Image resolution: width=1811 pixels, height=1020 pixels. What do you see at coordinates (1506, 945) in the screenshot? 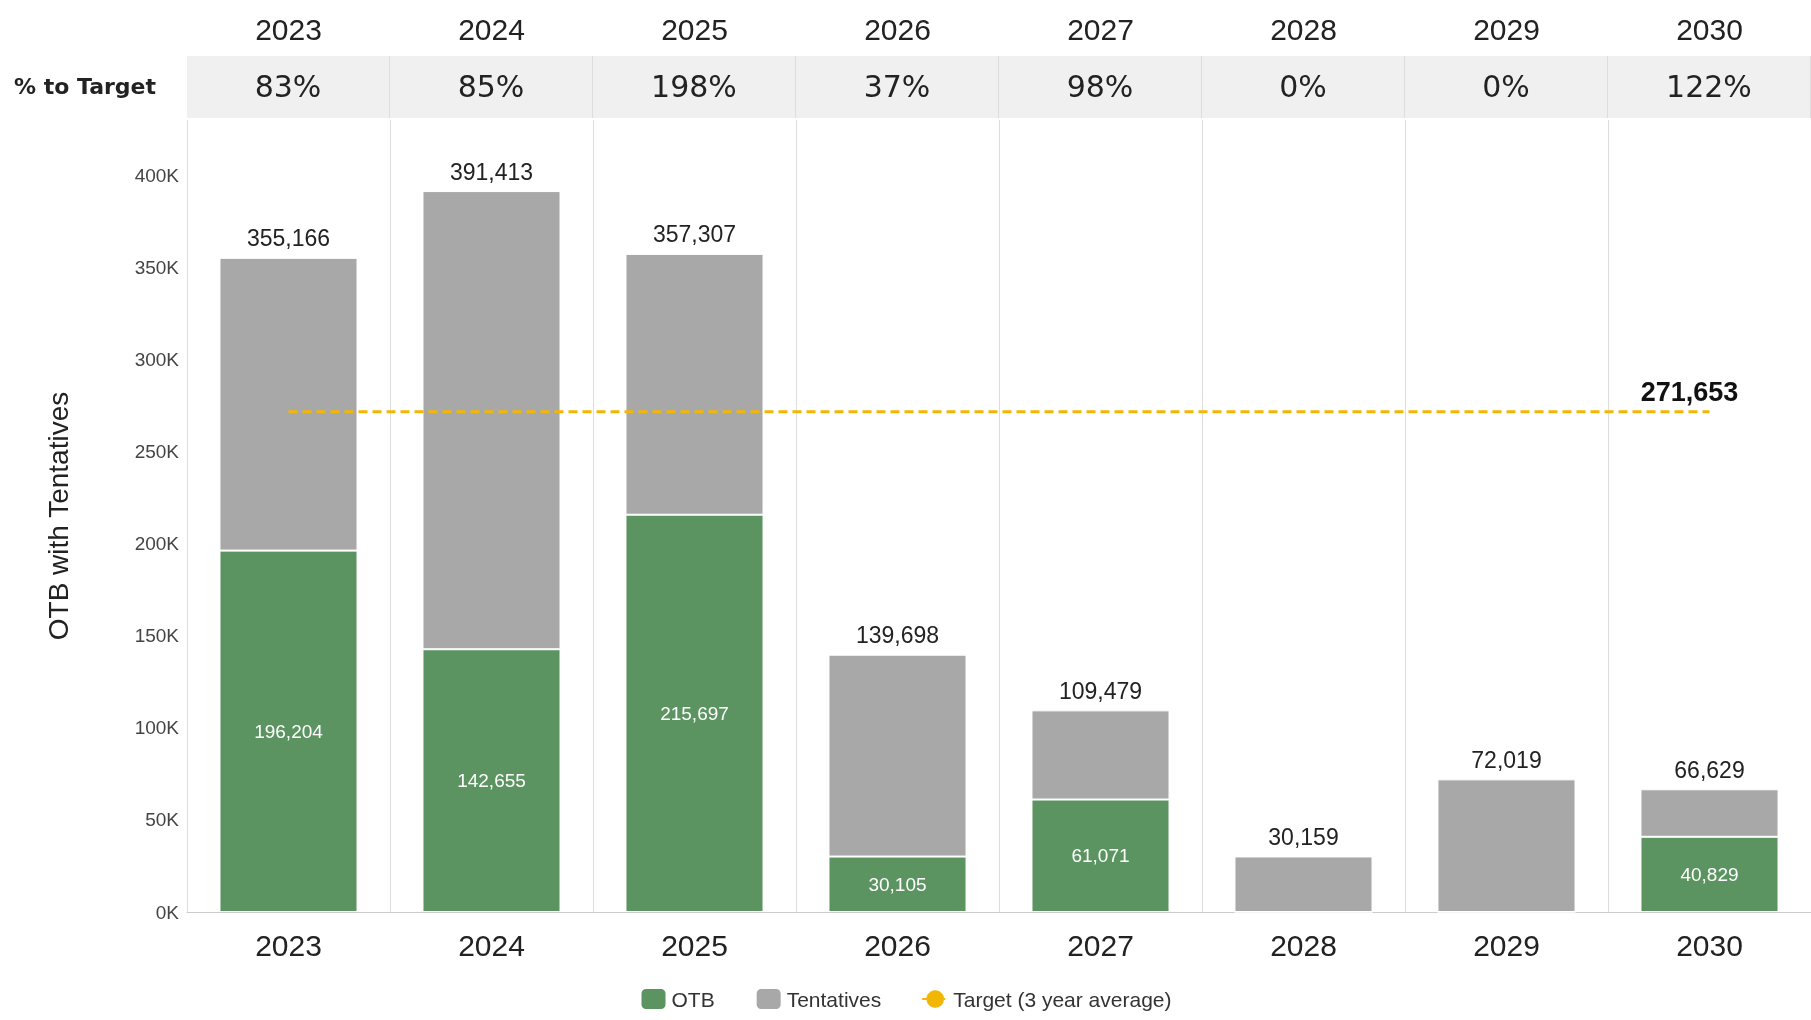
I see `x-tick-label: 2029` at bounding box center [1506, 945].